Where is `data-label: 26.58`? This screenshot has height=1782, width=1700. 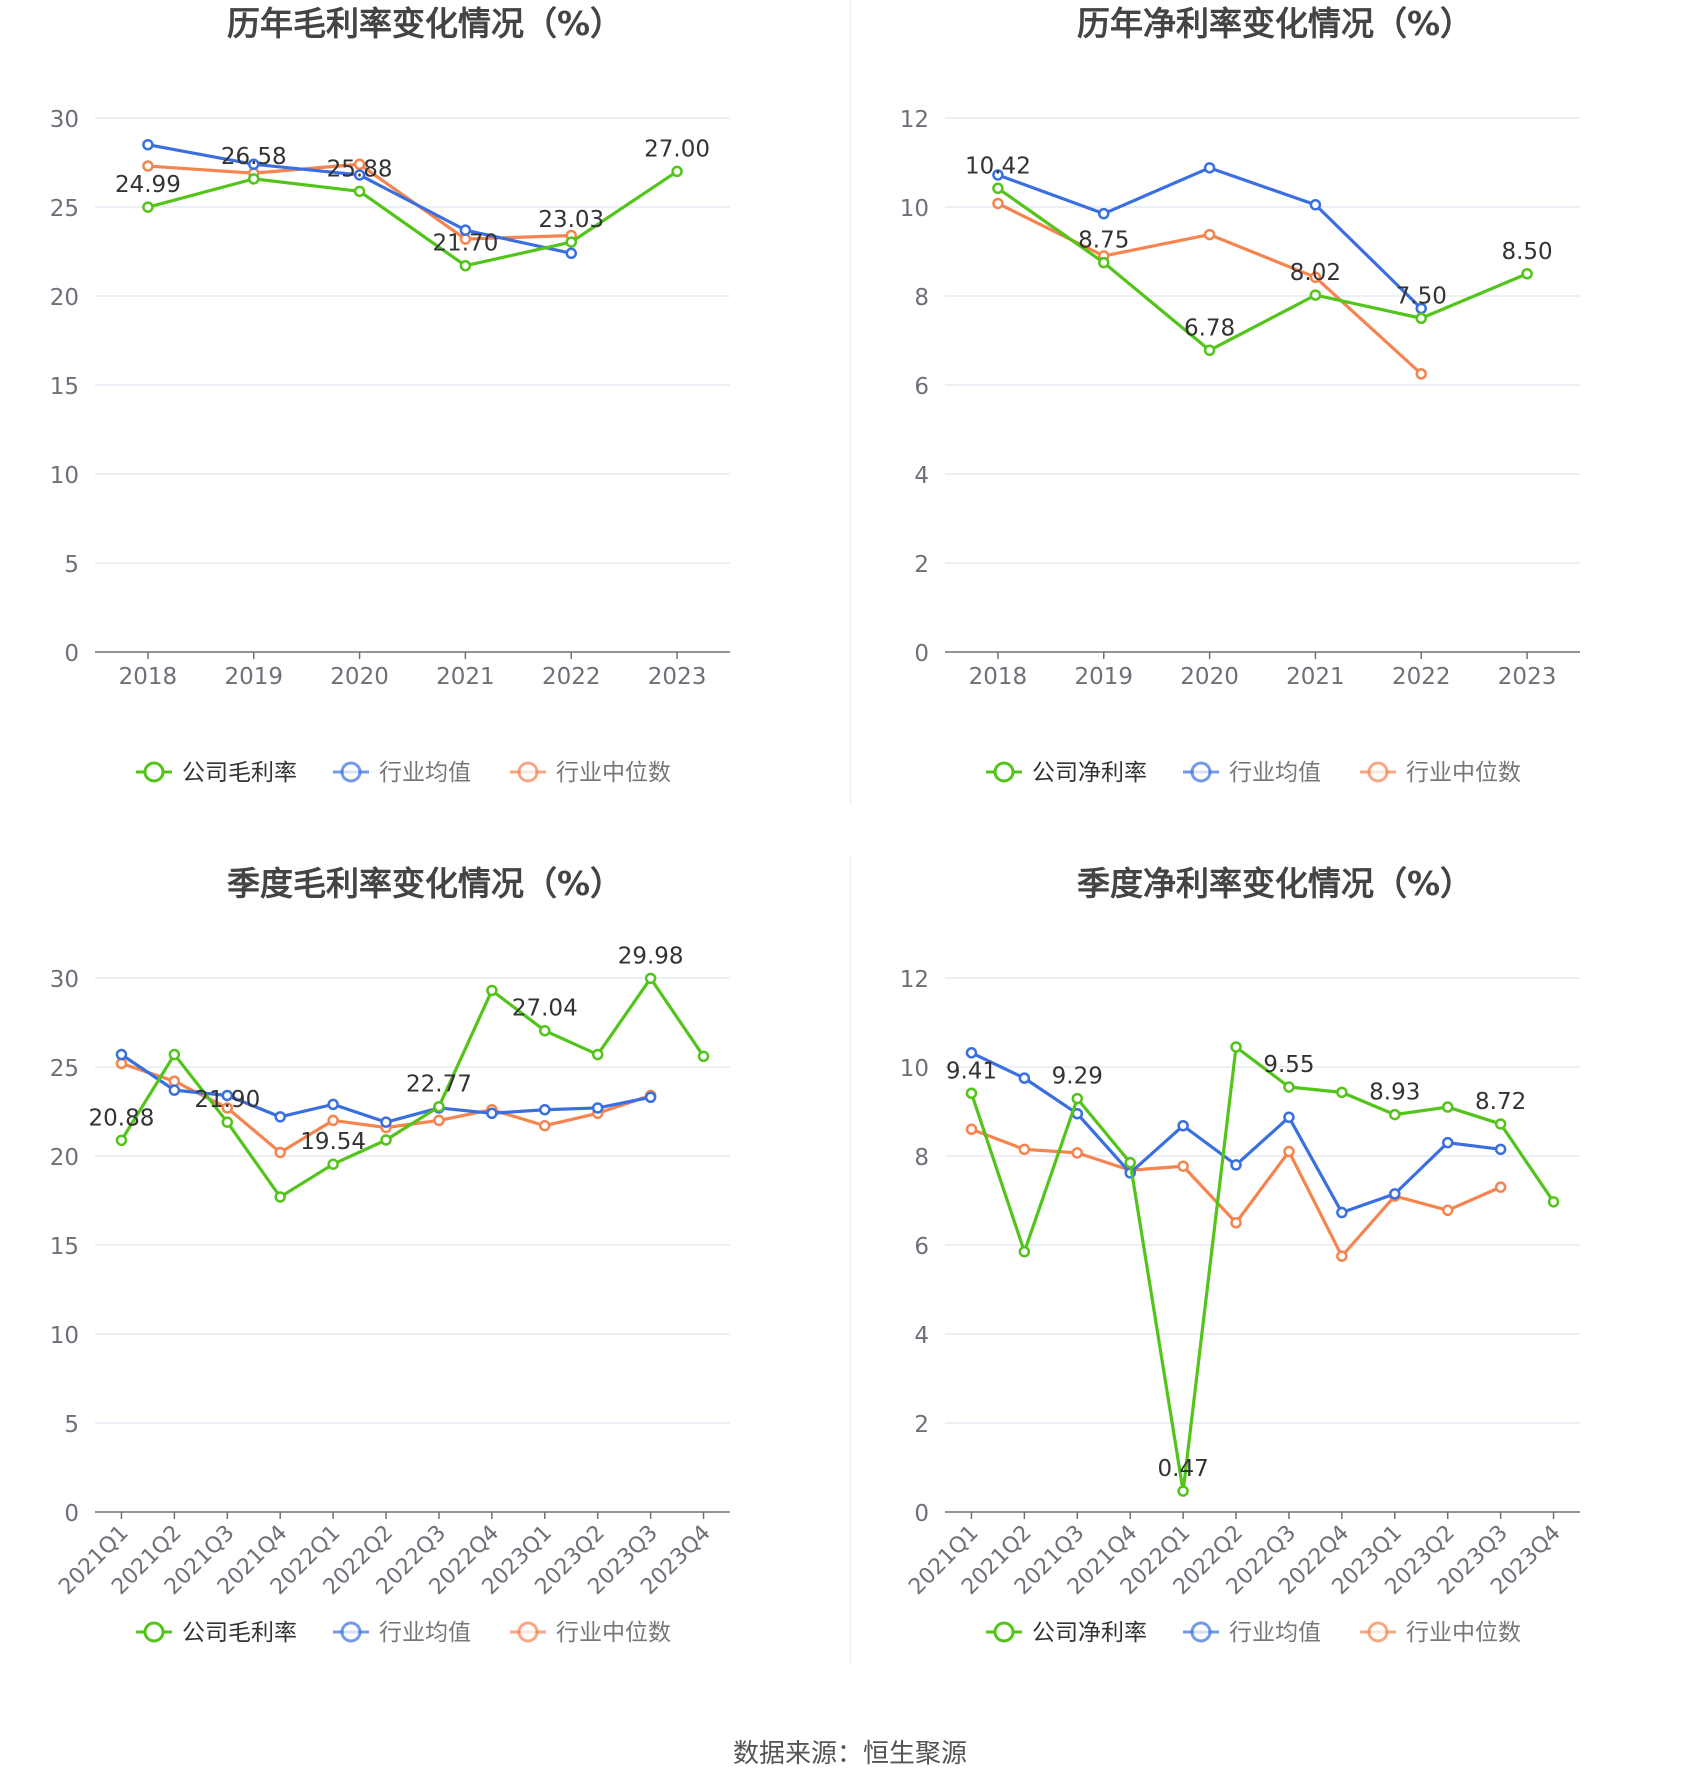 data-label: 26.58 is located at coordinates (254, 157).